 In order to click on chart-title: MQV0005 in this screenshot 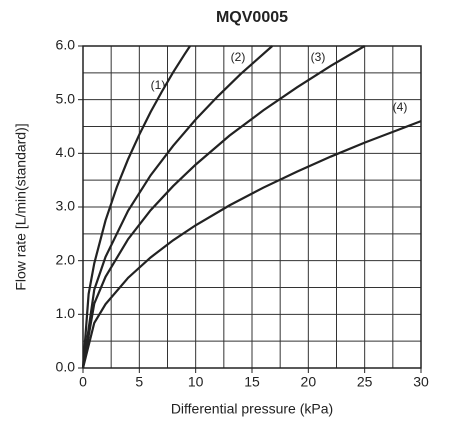, I will do `click(252, 17)`.